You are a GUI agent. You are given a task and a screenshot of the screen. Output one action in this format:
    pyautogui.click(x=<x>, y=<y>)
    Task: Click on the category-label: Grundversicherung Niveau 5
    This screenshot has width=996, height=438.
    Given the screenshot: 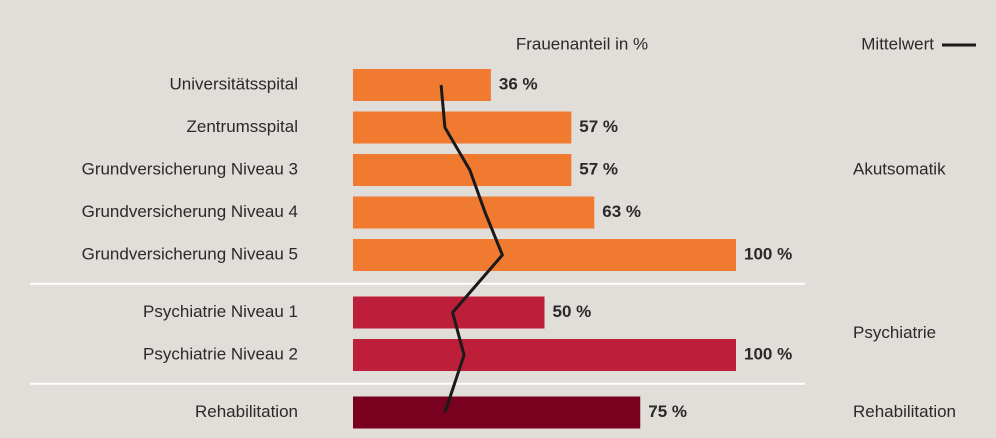 What is the action you would take?
    pyautogui.click(x=190, y=253)
    